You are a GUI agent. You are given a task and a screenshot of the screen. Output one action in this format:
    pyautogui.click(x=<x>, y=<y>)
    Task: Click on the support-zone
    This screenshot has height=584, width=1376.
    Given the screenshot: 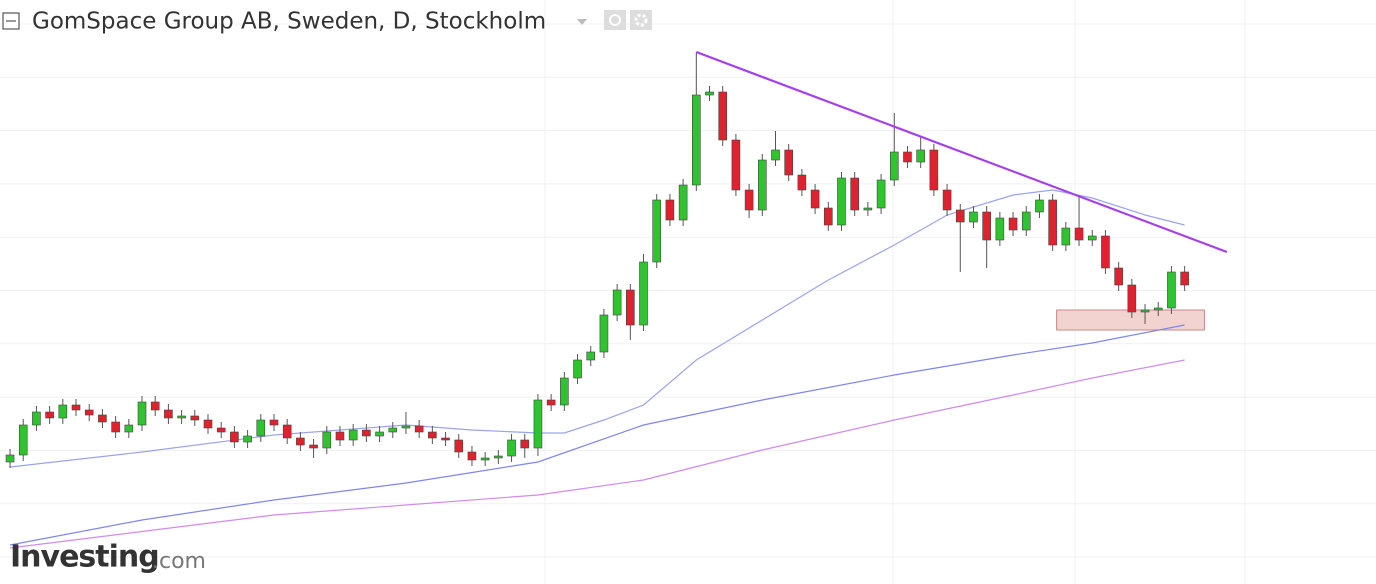 What is the action you would take?
    pyautogui.click(x=1130, y=320)
    